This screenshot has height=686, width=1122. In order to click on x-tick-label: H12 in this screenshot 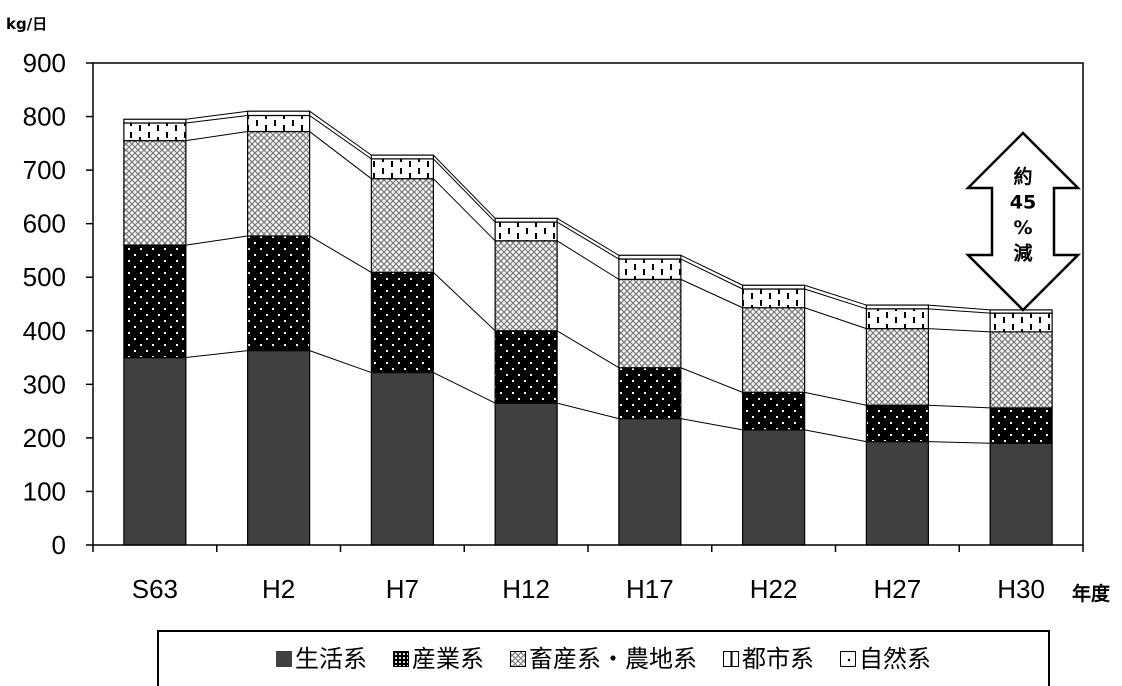, I will do `click(526, 589)`.